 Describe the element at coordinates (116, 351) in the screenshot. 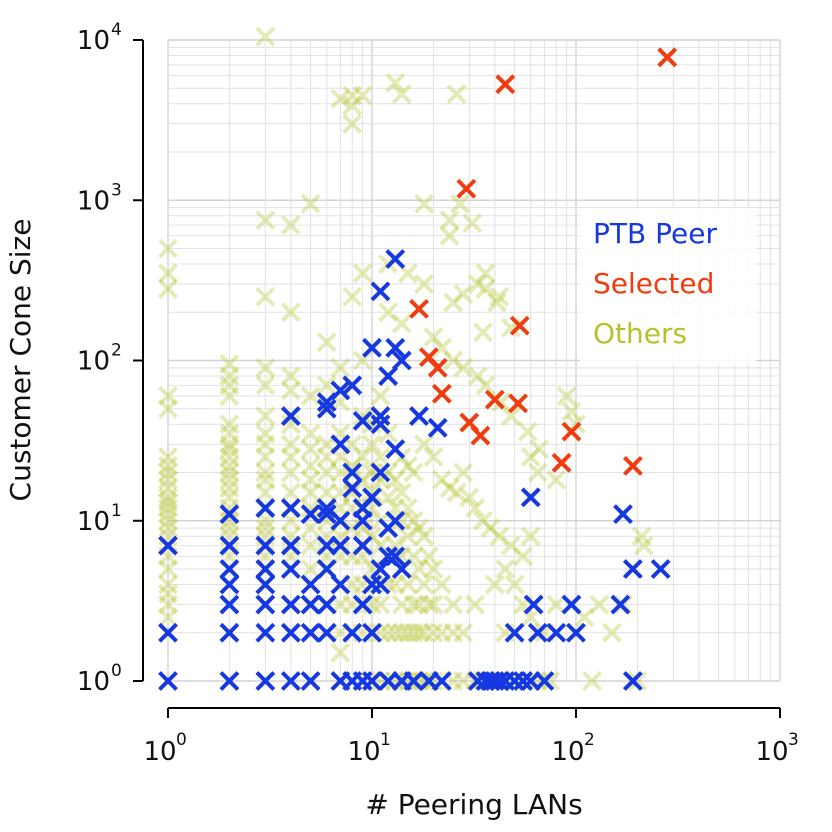

I see `y-tick-label-exponent: 2` at that location.